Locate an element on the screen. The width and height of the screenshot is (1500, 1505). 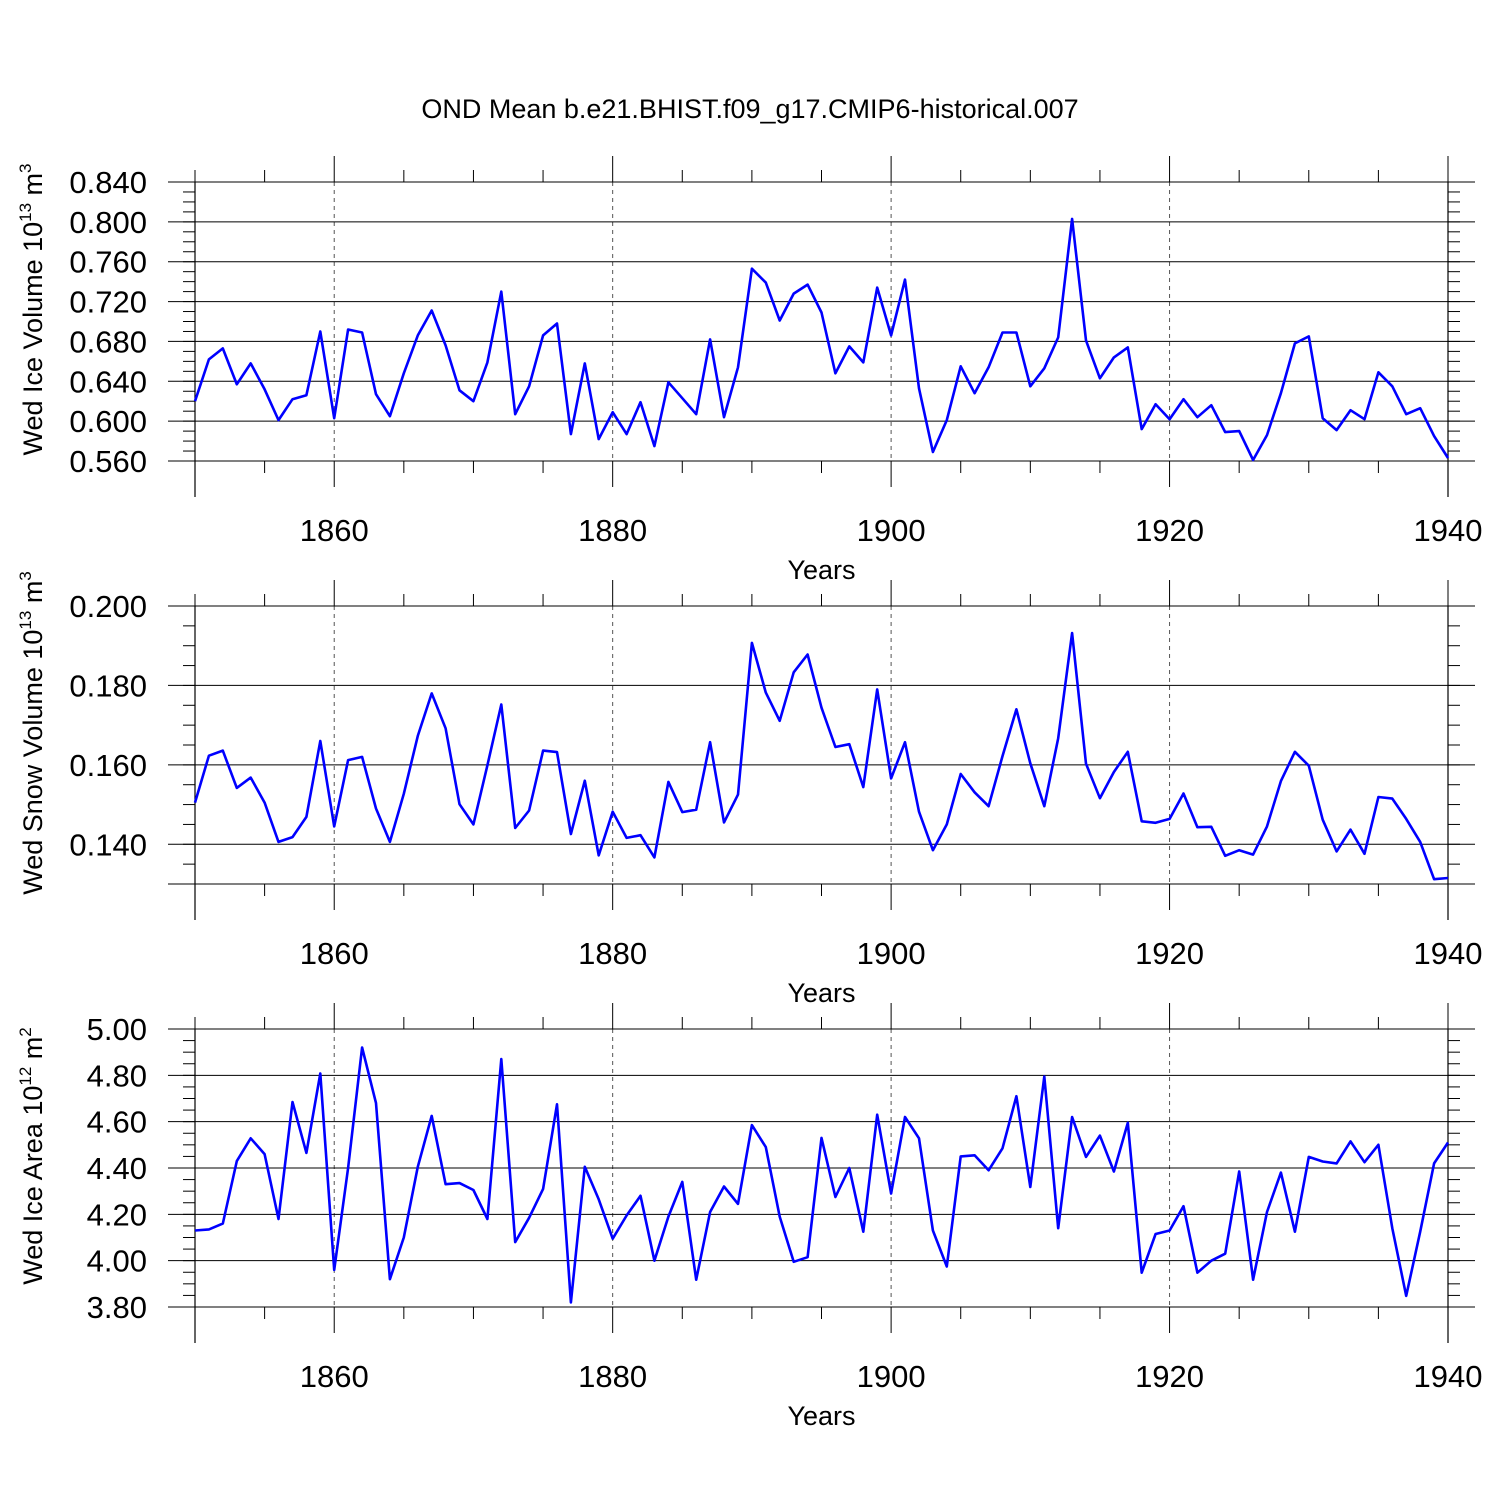
y-tick-label: 0.680 is located at coordinates (108, 341).